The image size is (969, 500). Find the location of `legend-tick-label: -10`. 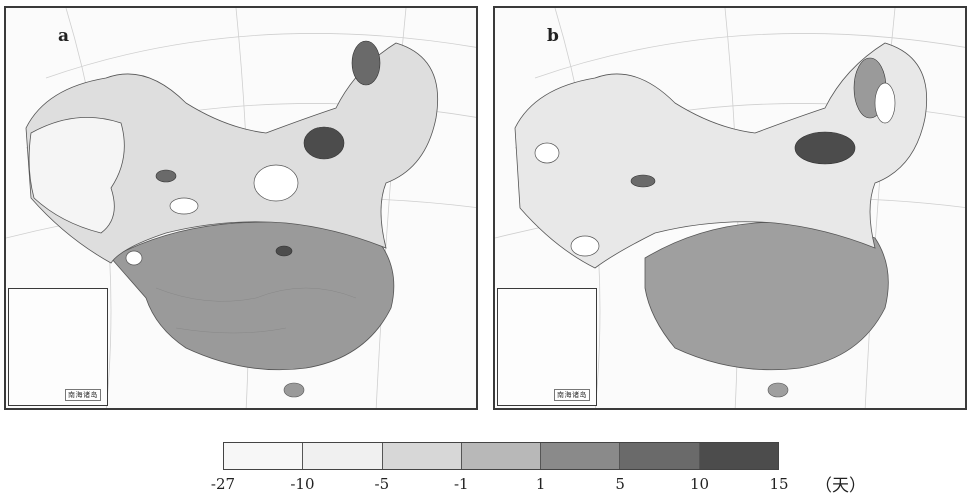

legend-tick-label: -10 is located at coordinates (302, 484).